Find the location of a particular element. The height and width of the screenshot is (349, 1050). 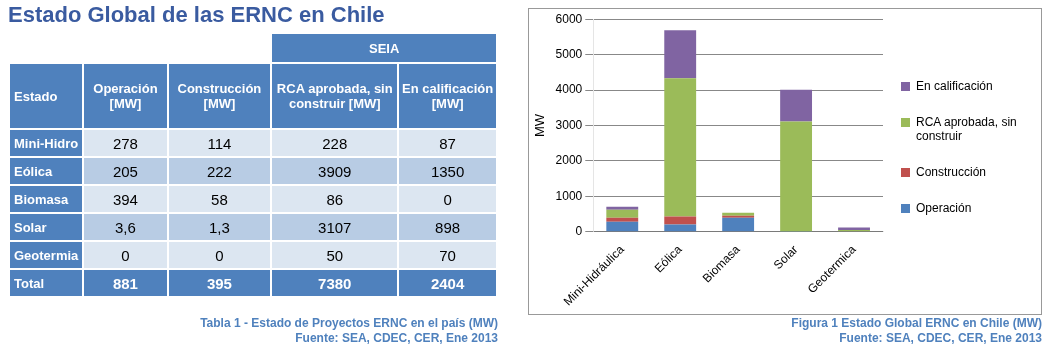

row-heading-cell: Eólica is located at coordinates (46, 171).